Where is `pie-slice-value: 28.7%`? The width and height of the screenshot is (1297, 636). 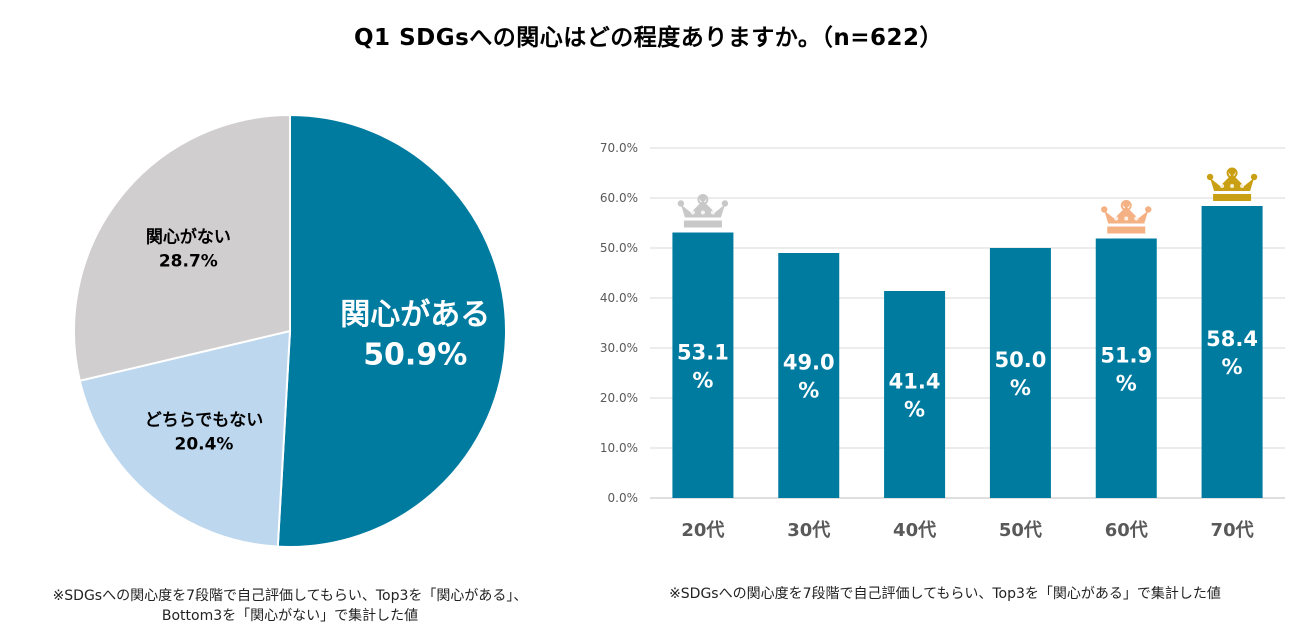 pie-slice-value: 28.7% is located at coordinates (188, 262).